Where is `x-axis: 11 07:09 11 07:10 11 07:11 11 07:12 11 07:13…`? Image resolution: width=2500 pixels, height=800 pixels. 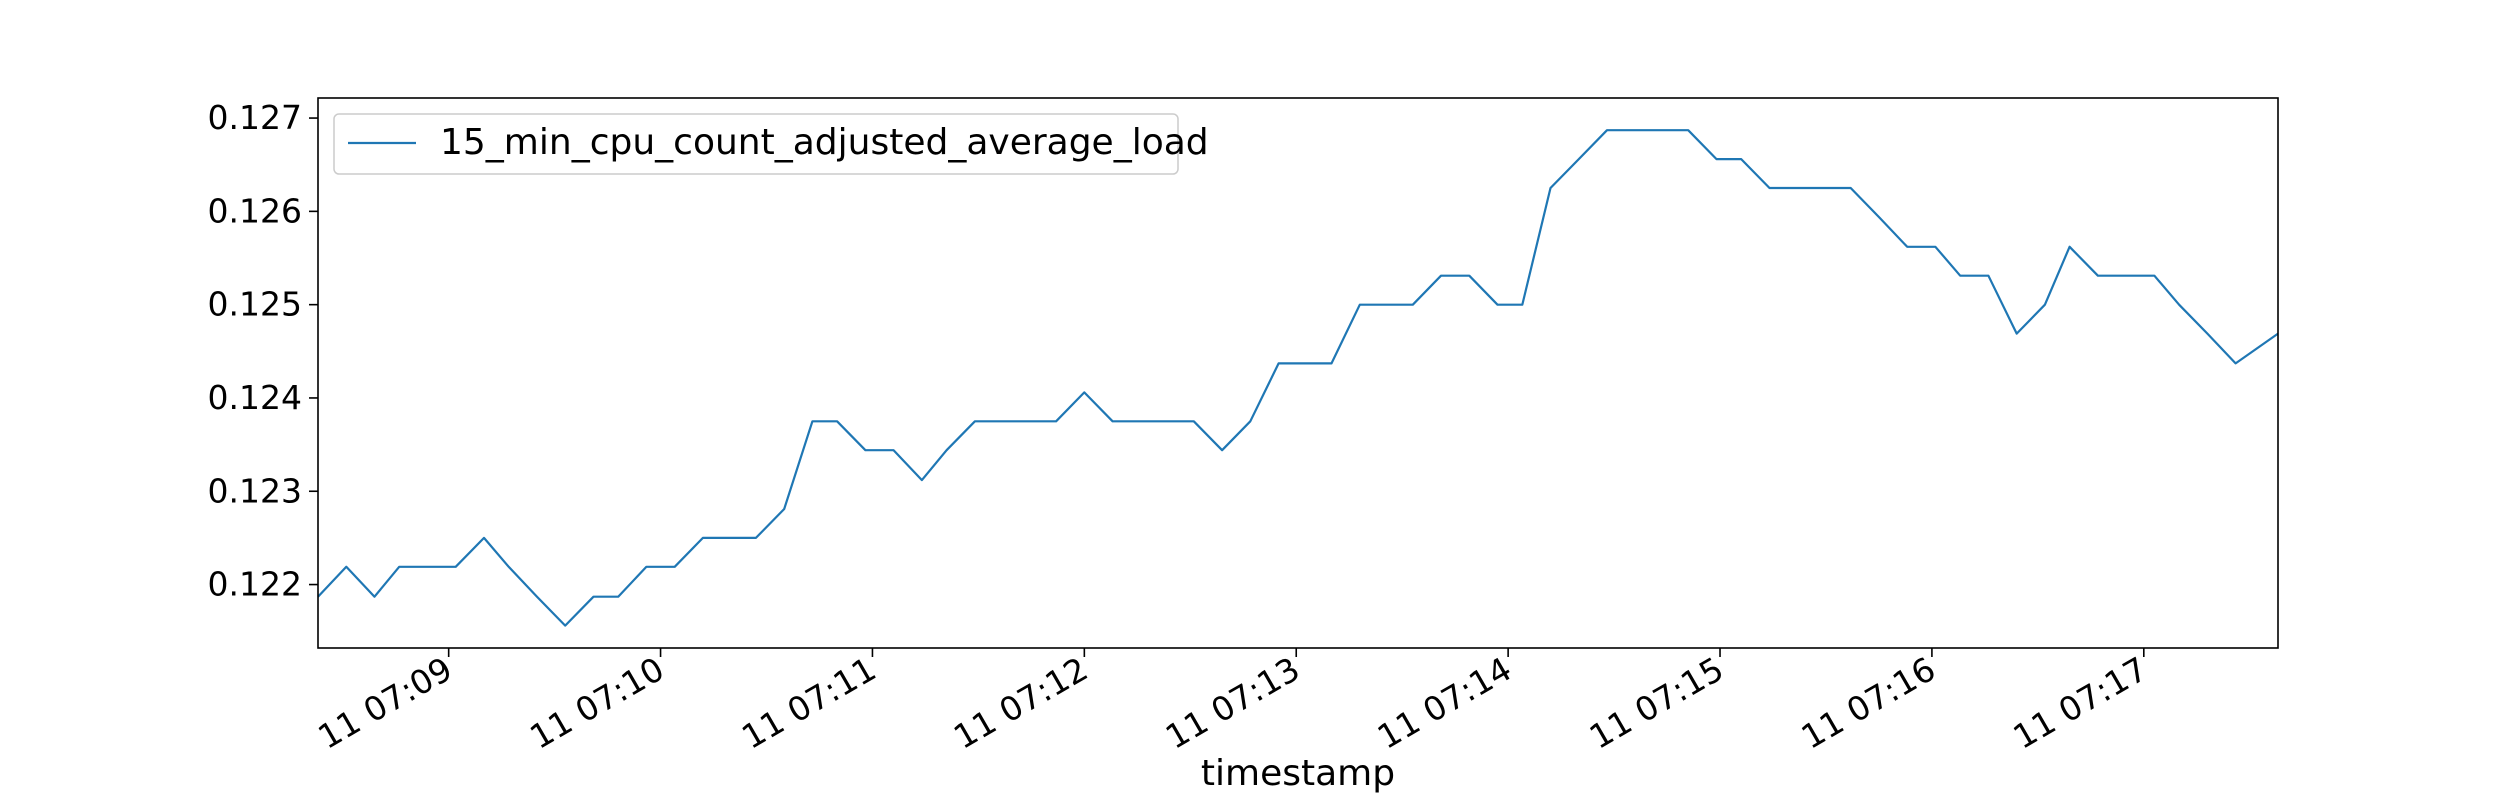
x-axis: 11 07:09 11 07:10 11 07:11 11 07:12 11 07:13… is located at coordinates (1232, 702).